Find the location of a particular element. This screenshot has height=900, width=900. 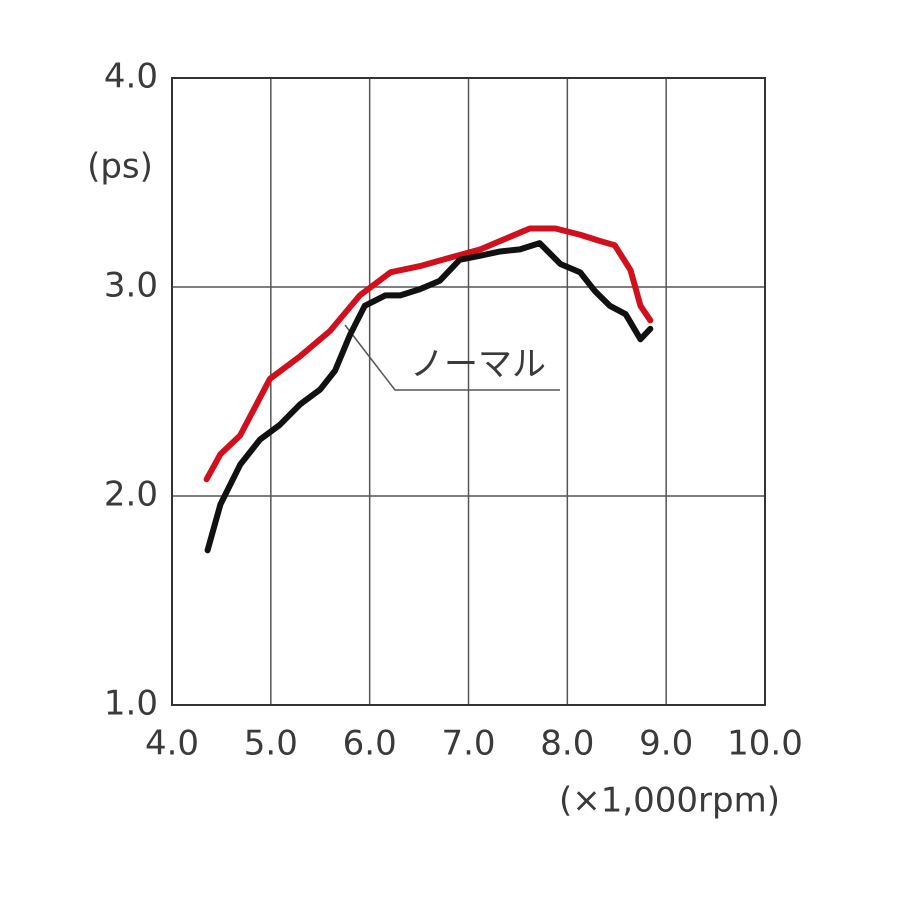

x-tick-label: 4.0 is located at coordinates (172, 744).